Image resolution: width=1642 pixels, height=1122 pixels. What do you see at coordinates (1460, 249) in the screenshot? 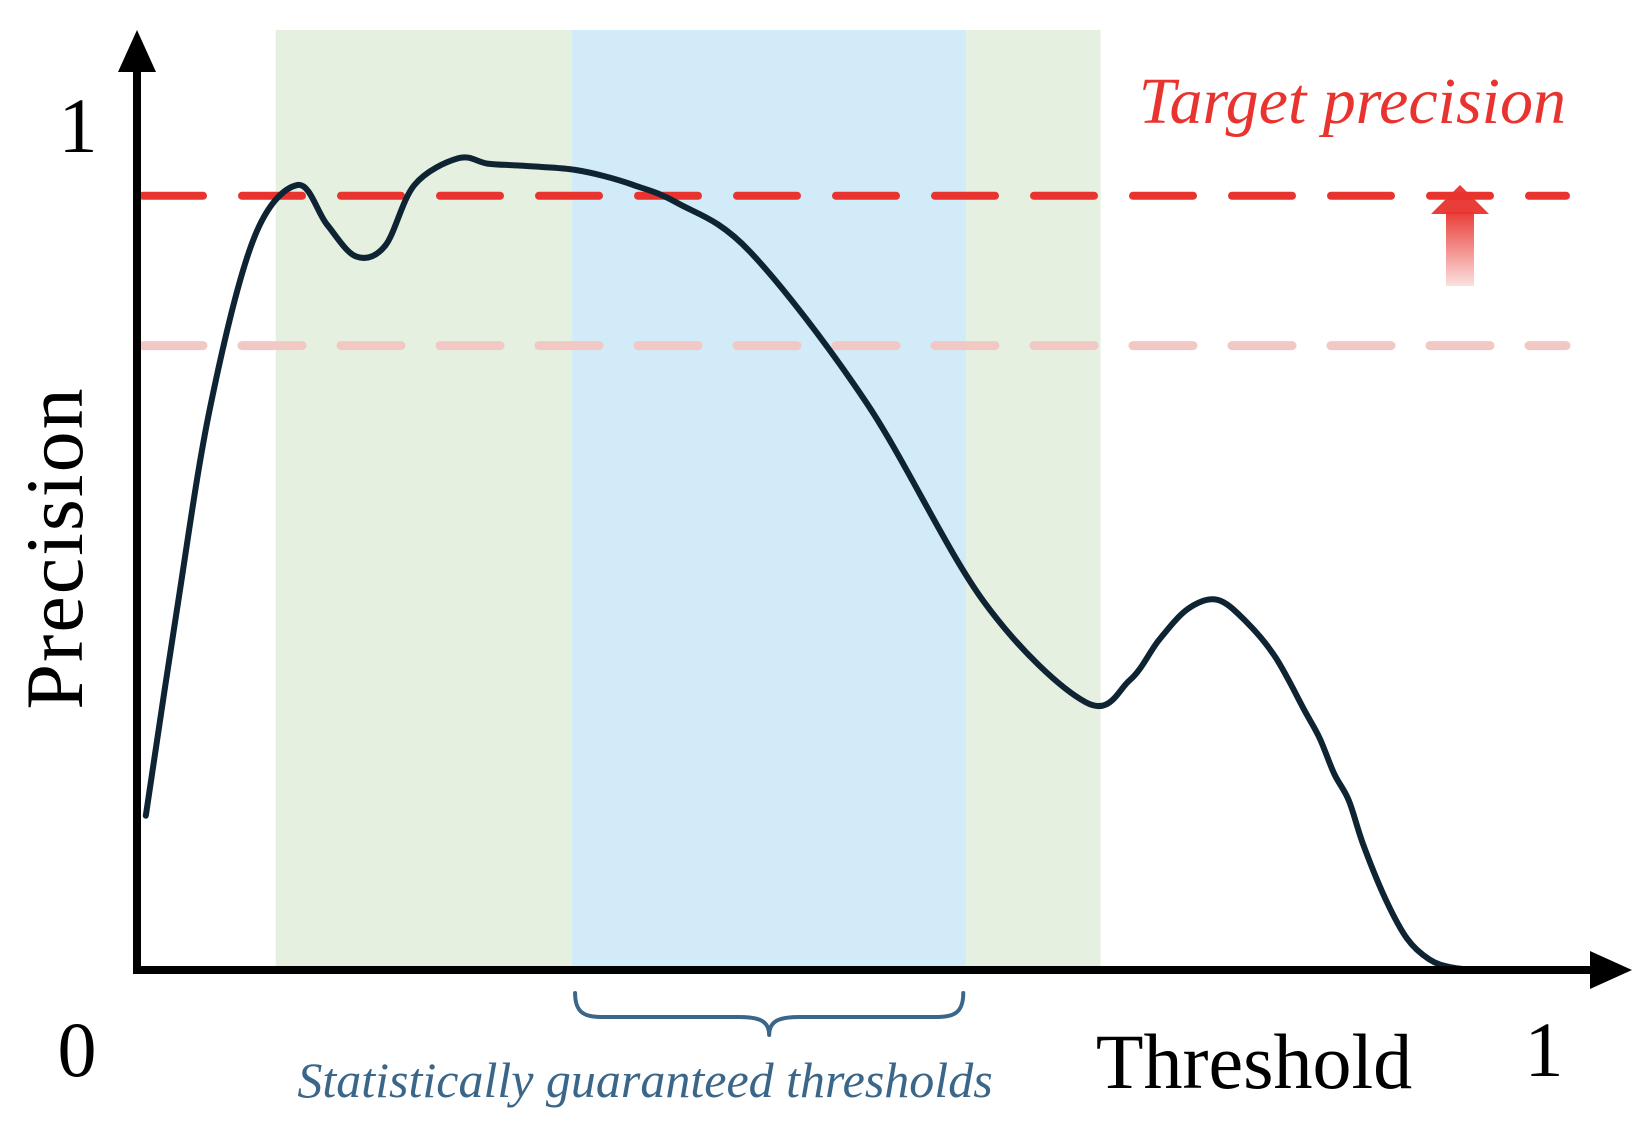
I see `raise-target-arrow-shaft` at bounding box center [1460, 249].